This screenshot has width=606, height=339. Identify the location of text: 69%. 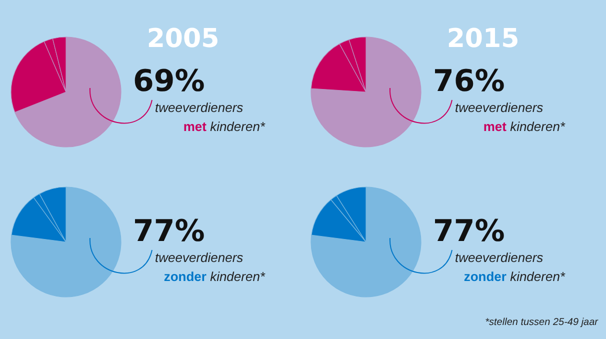
(169, 81).